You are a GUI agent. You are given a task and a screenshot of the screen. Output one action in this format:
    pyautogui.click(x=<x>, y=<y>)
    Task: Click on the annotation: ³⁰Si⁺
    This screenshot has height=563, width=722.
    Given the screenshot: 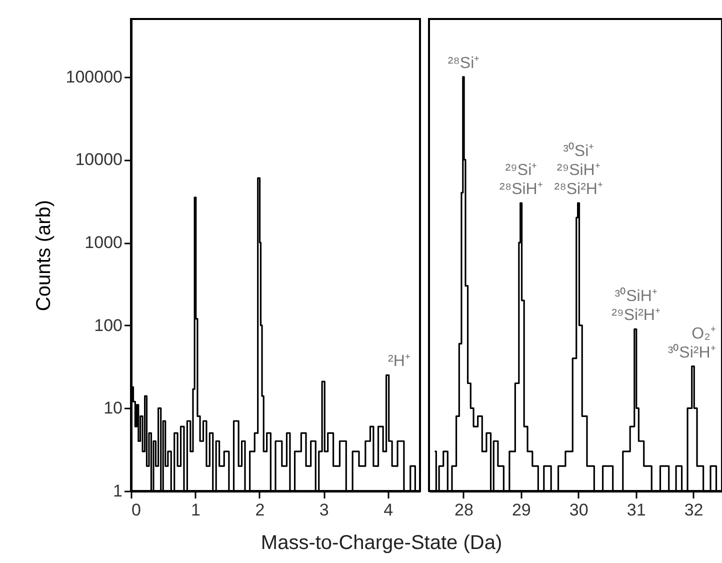 What is the action you would take?
    pyautogui.click(x=578, y=151)
    